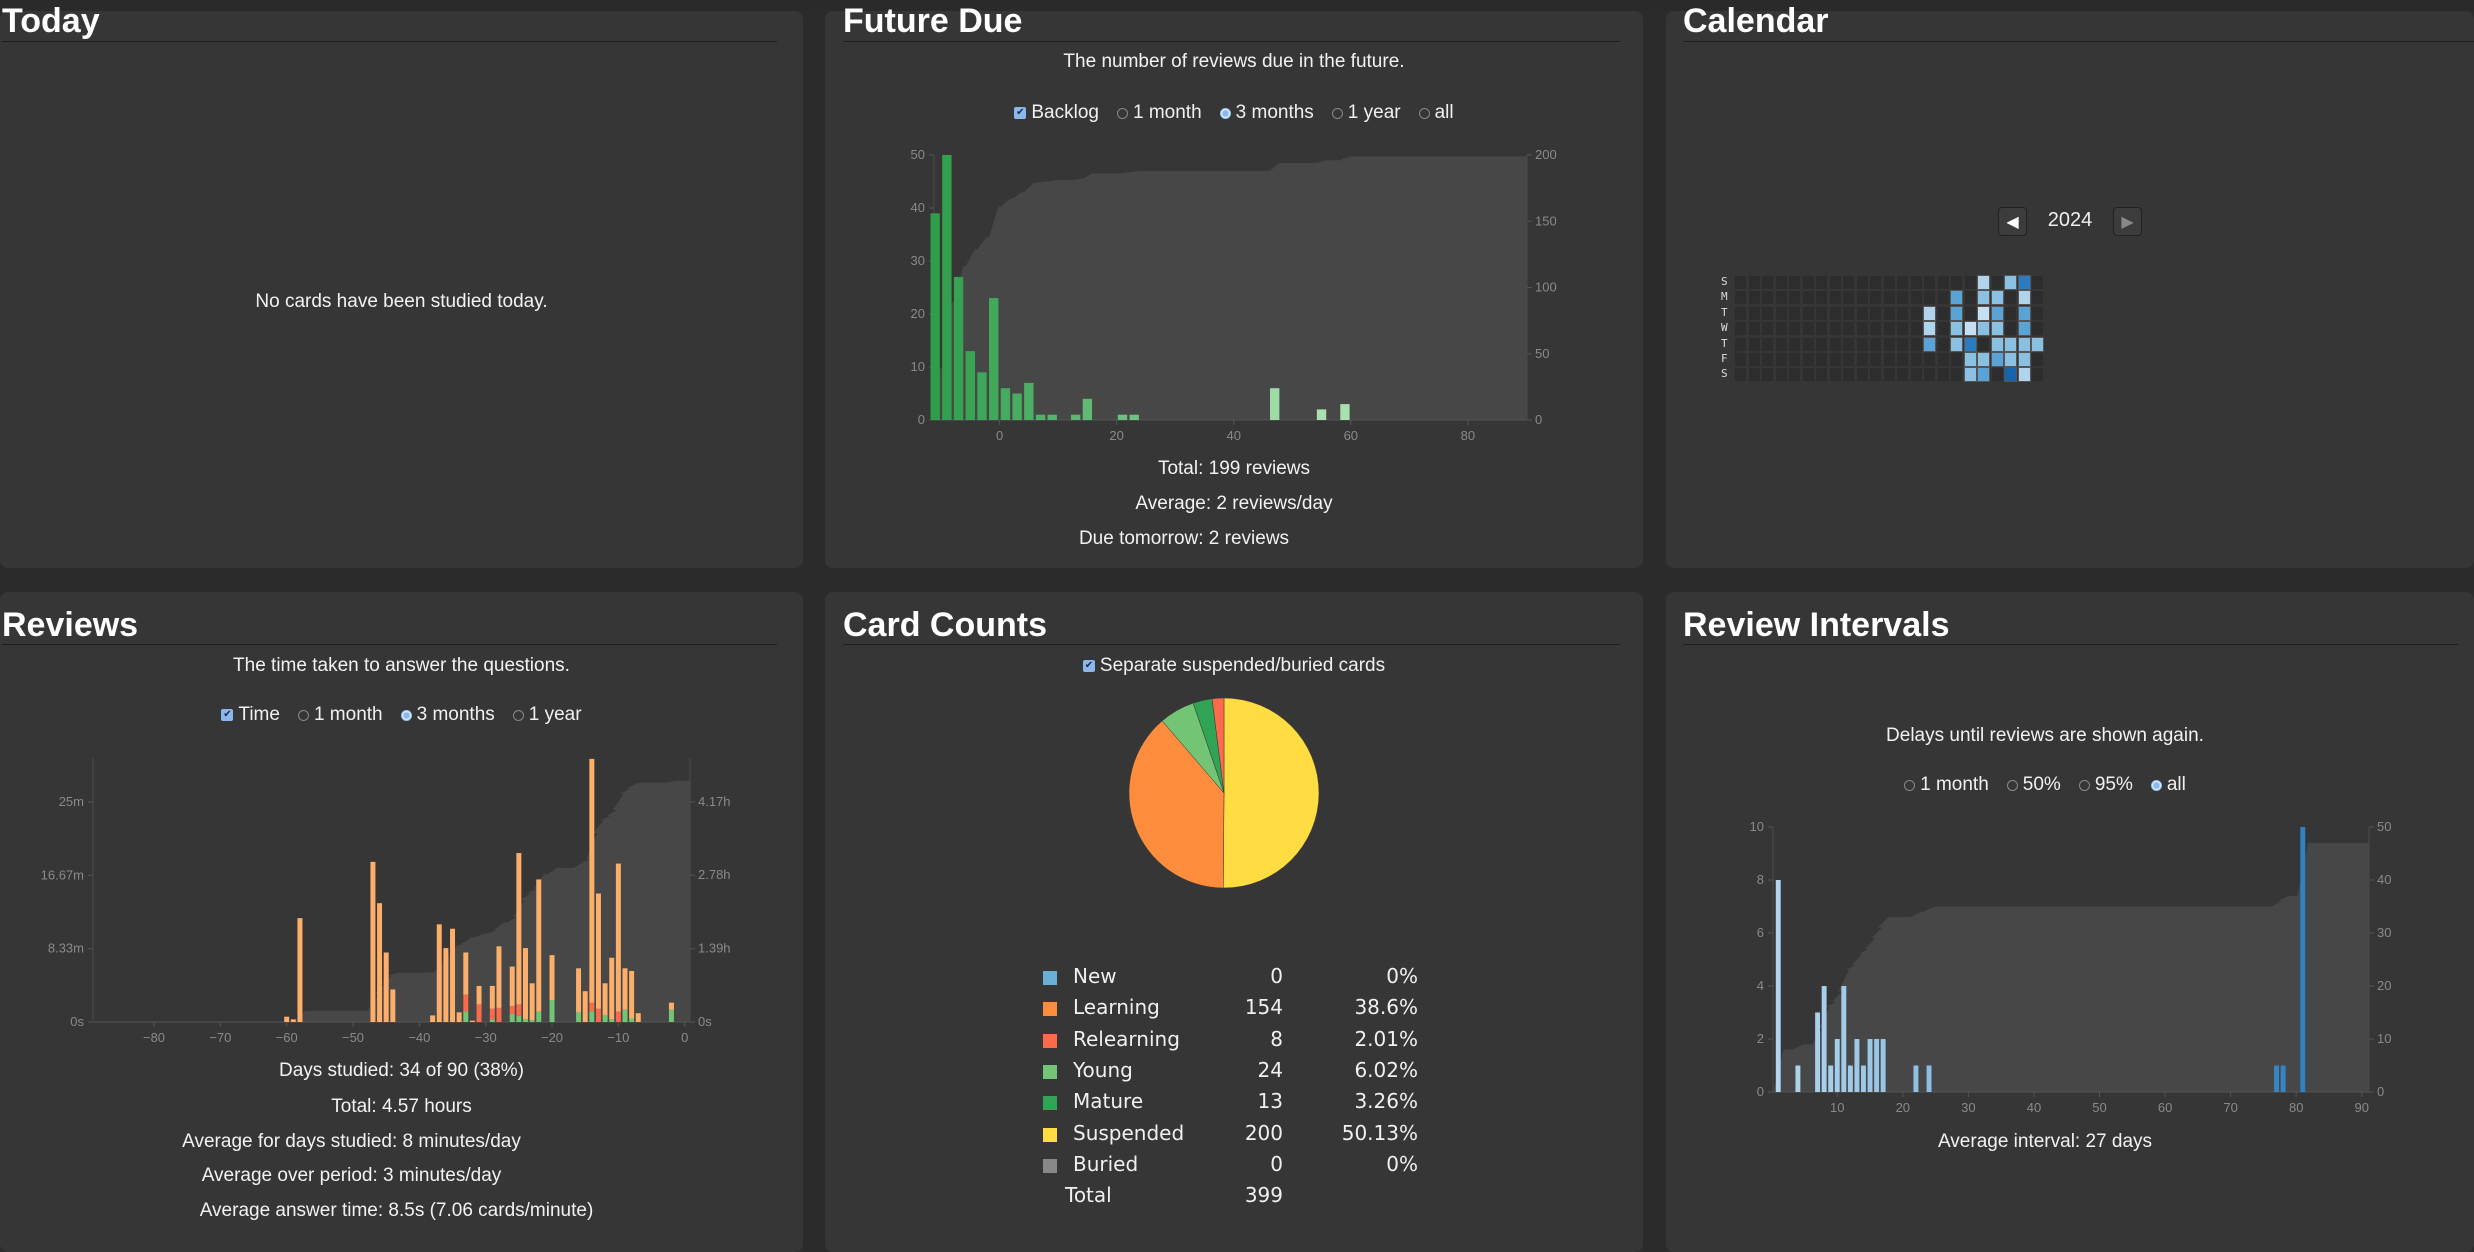  What do you see at coordinates (2105, 785) in the screenshot?
I see `radio-95-: 95%` at bounding box center [2105, 785].